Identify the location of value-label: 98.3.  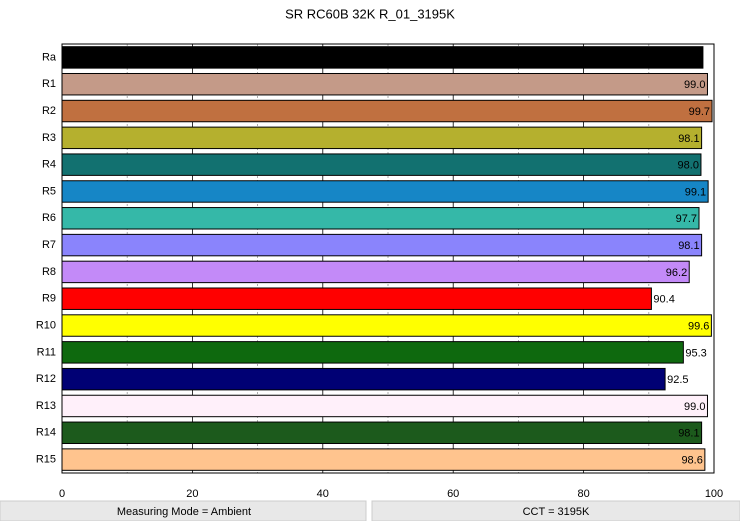
(689, 58).